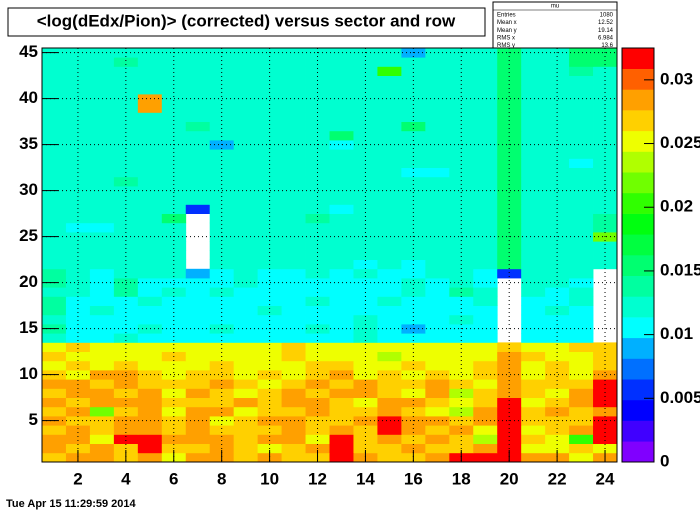 This screenshot has width=700, height=514. I want to click on footer-date: Tue Apr 15 11:29:59 2014, so click(71, 504).